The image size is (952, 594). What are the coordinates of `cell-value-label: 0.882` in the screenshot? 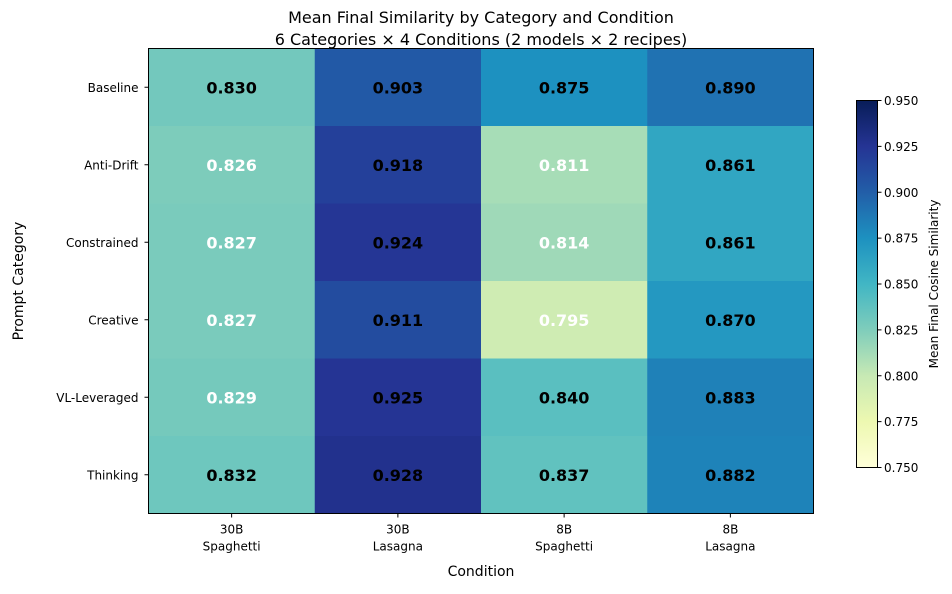 It's located at (730, 475).